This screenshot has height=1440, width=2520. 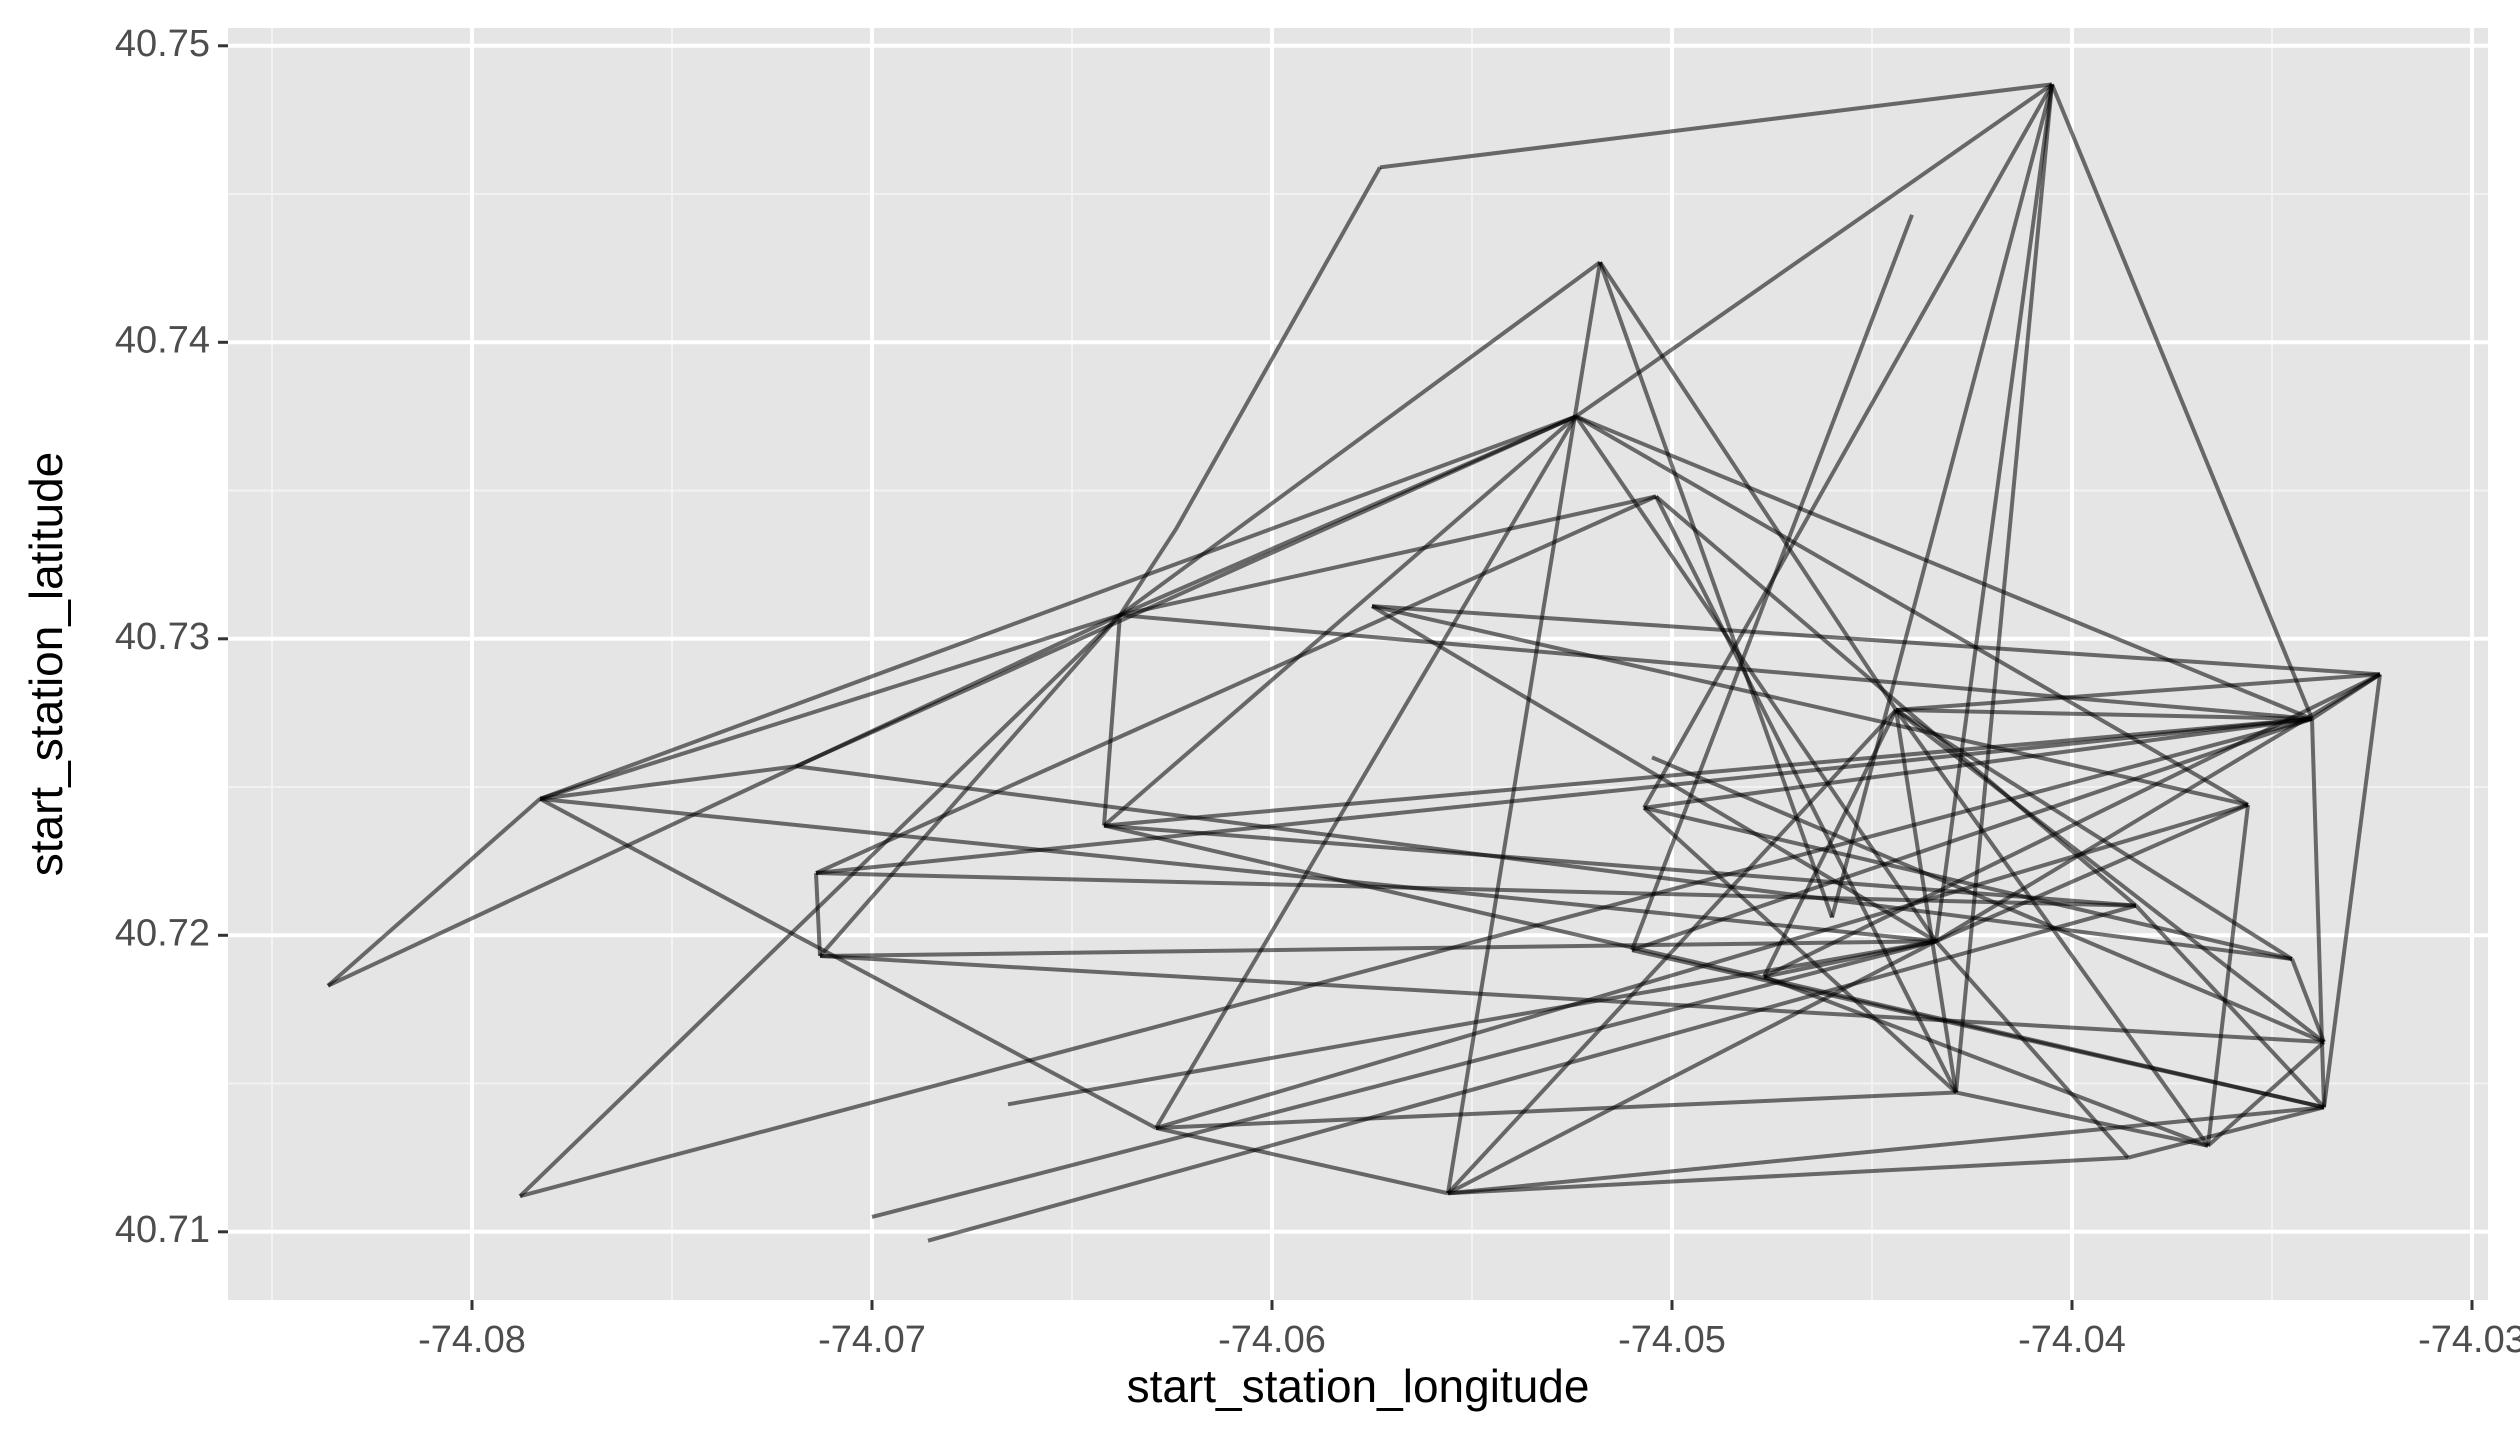 I want to click on x-tick-label: -74.03, so click(x=2469, y=1340).